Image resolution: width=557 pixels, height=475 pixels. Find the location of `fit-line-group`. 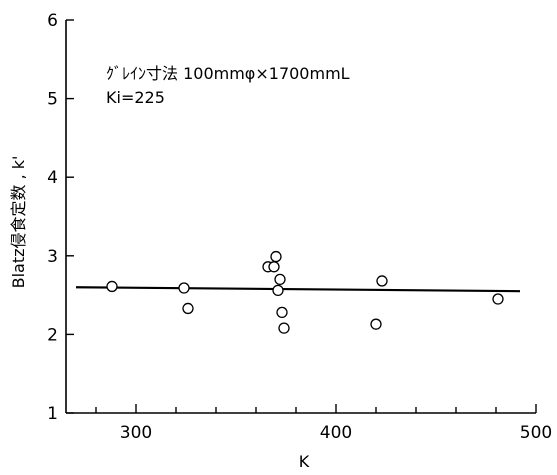

fit-line-group is located at coordinates (298, 289).